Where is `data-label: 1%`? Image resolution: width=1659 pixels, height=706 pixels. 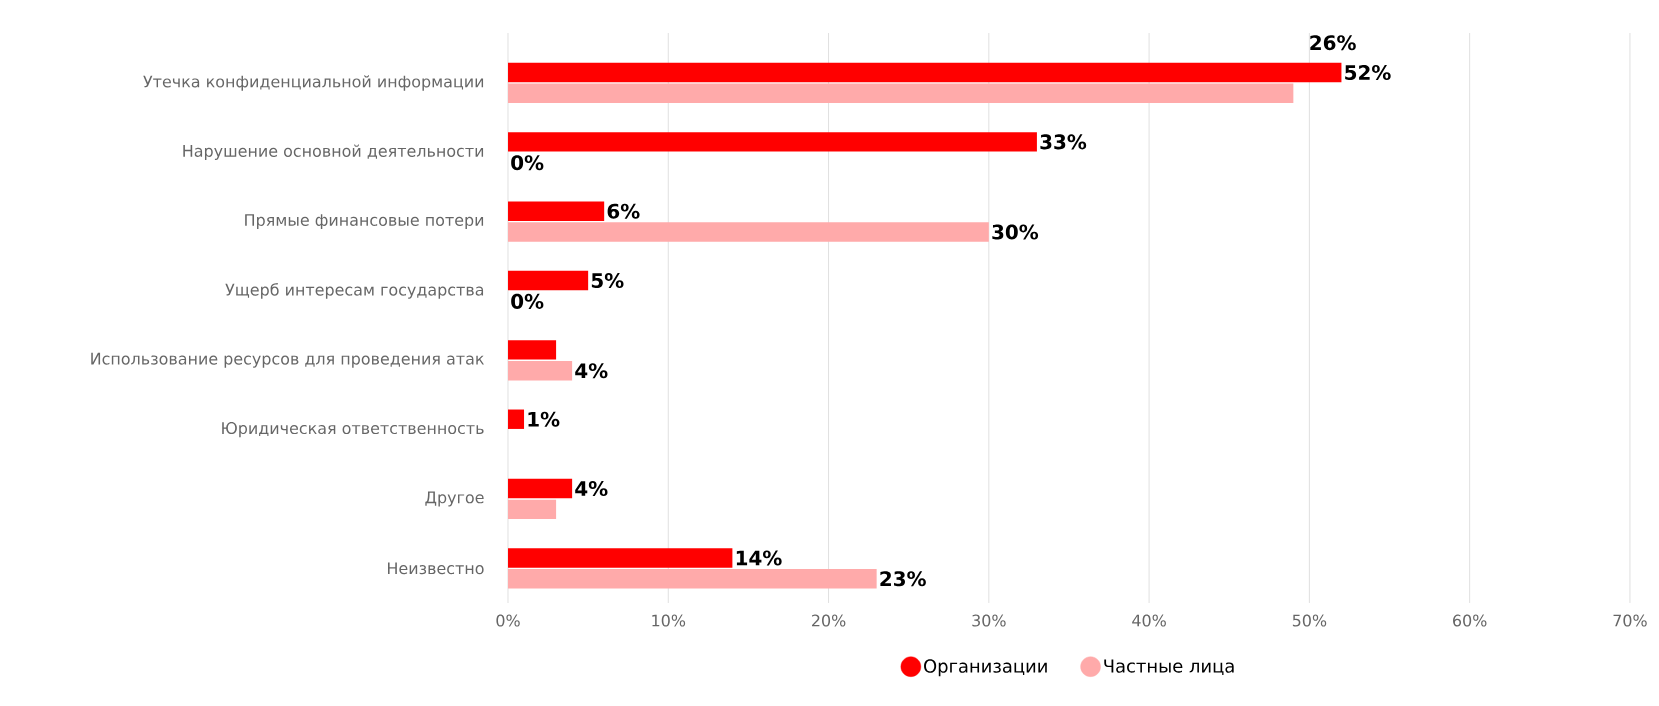 data-label: 1% is located at coordinates (544, 419).